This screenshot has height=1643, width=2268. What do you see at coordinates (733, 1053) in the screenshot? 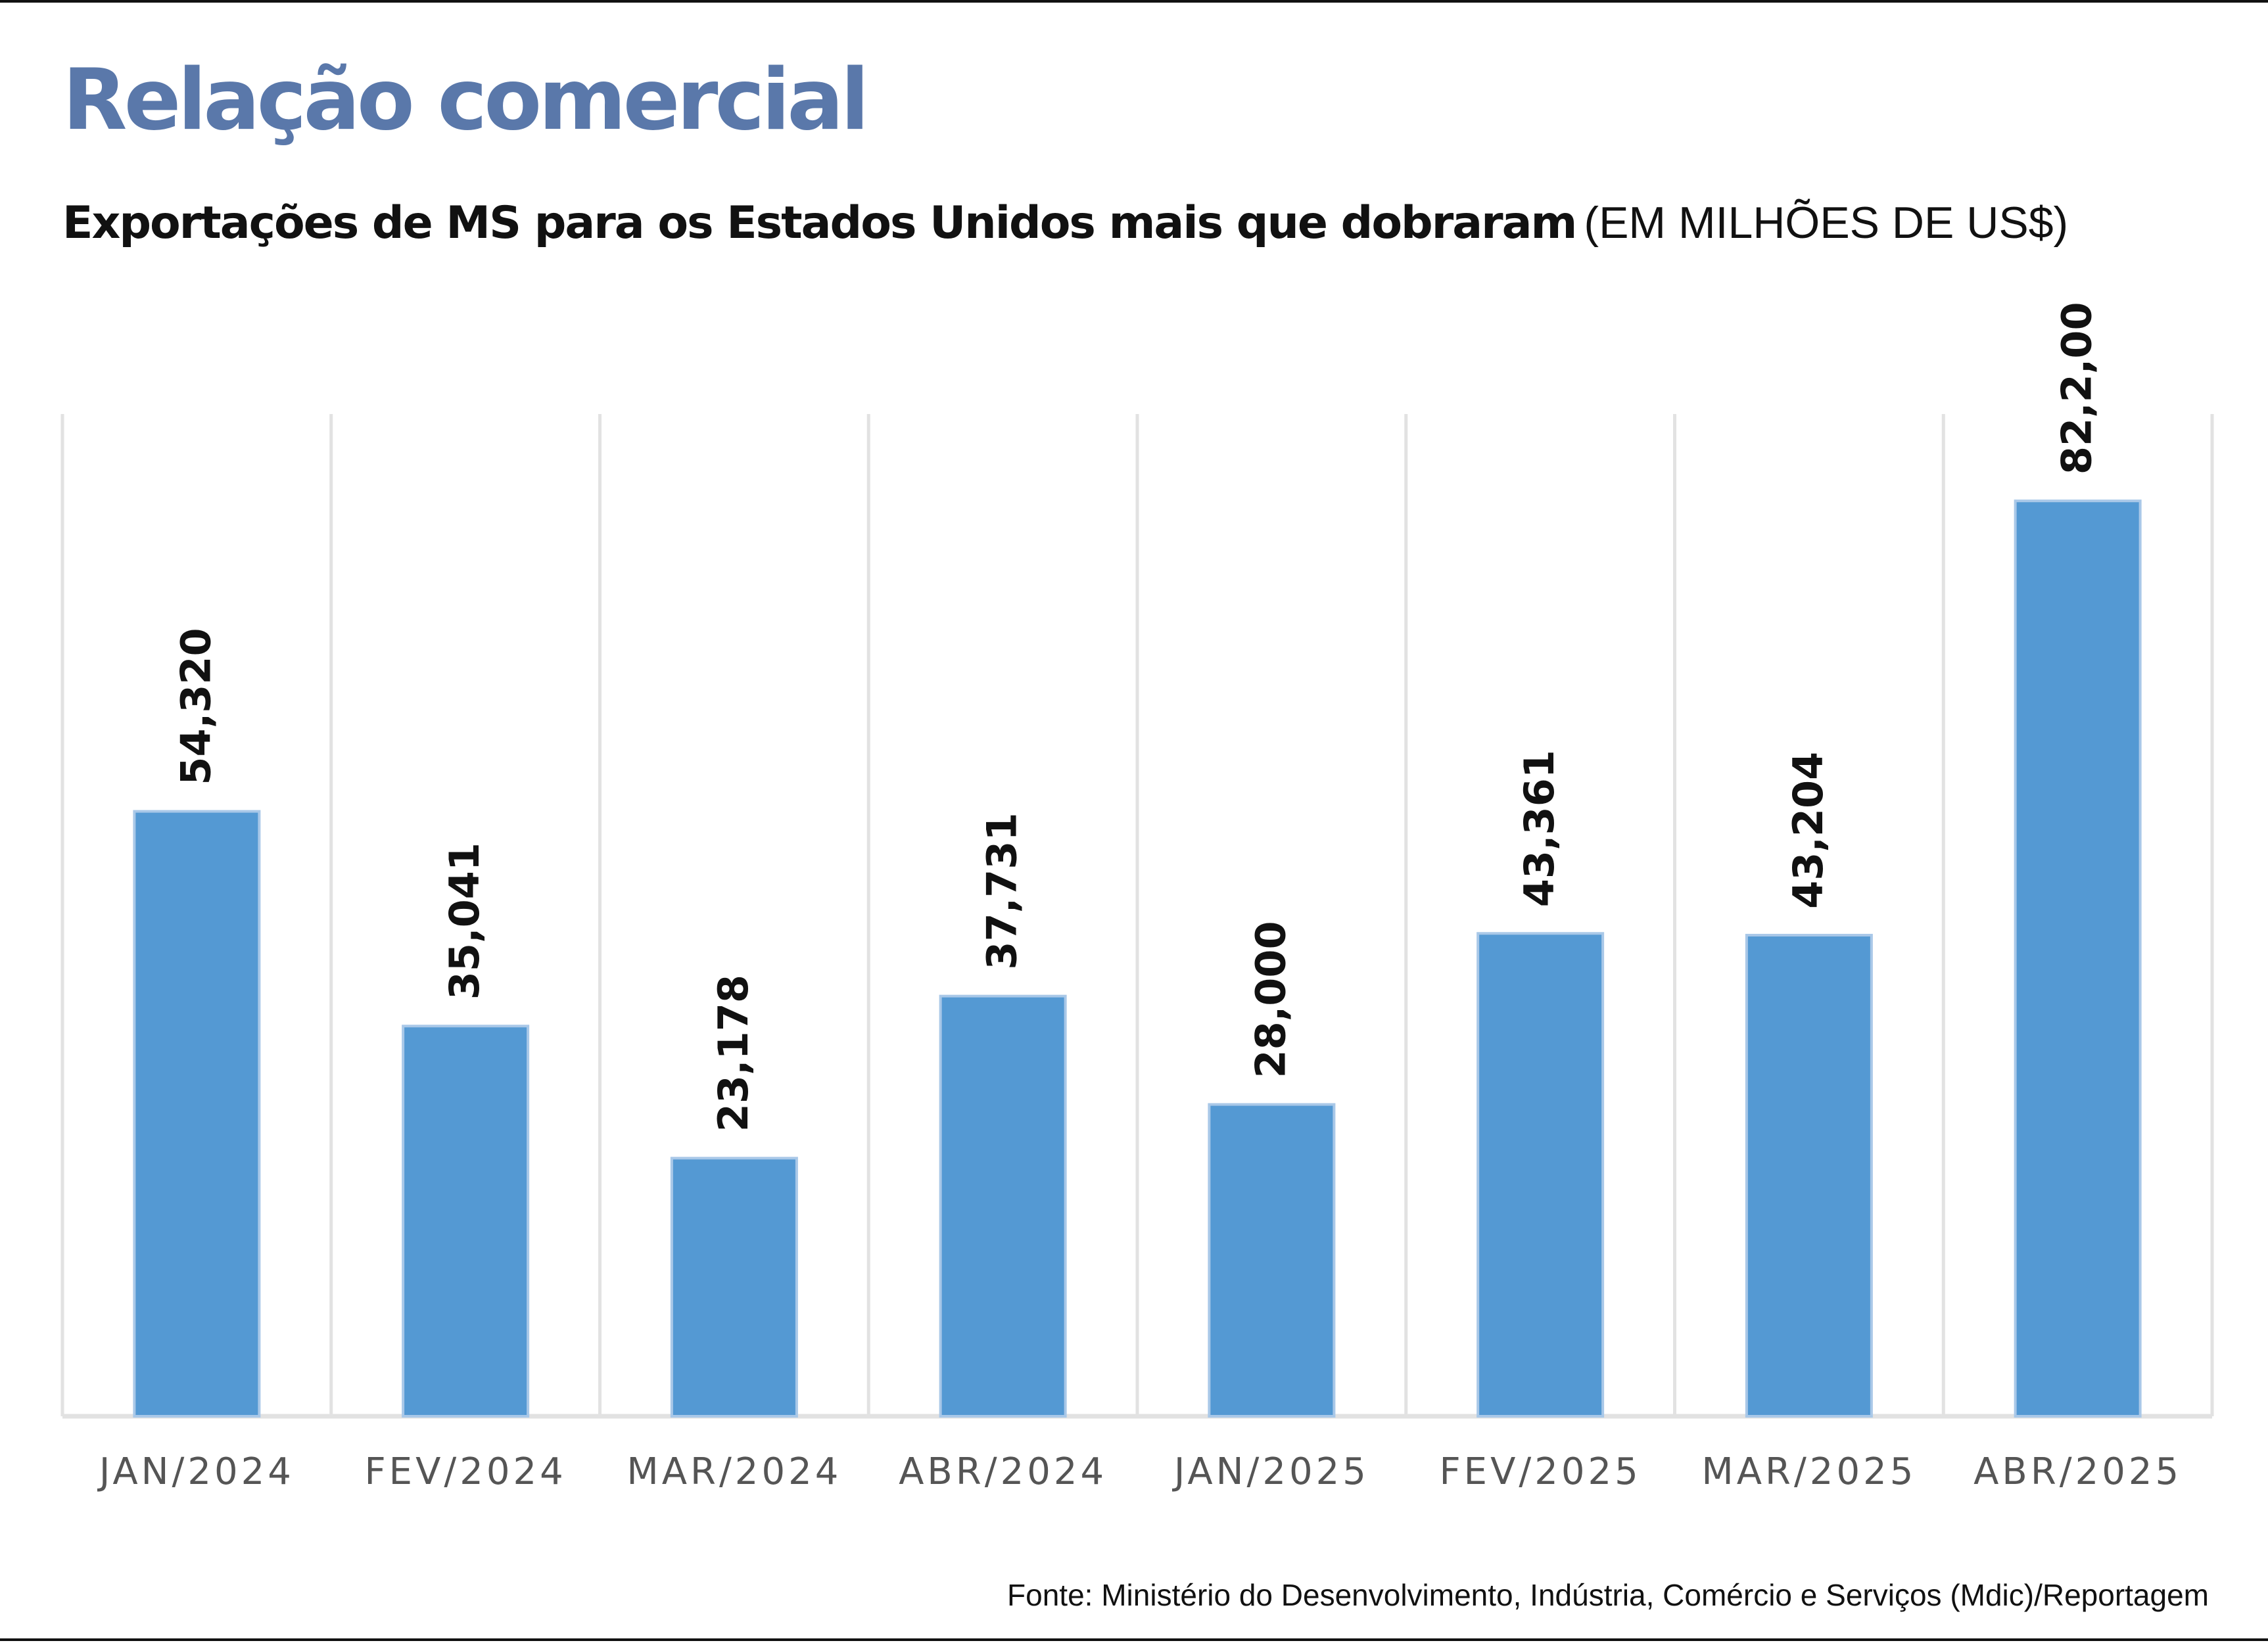
I see `value-label: 23,178` at bounding box center [733, 1053].